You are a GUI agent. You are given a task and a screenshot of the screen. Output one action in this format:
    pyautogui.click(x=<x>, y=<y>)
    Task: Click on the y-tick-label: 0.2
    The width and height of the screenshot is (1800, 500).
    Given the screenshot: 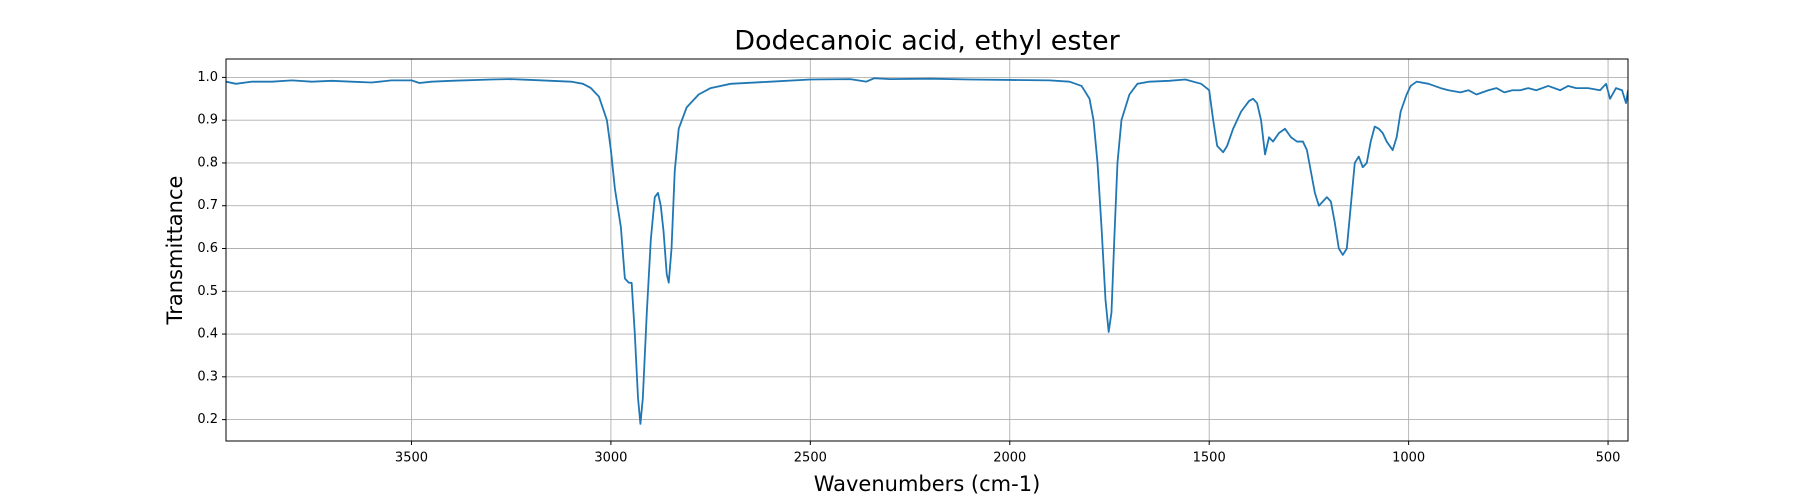 What is the action you would take?
    pyautogui.click(x=207, y=419)
    